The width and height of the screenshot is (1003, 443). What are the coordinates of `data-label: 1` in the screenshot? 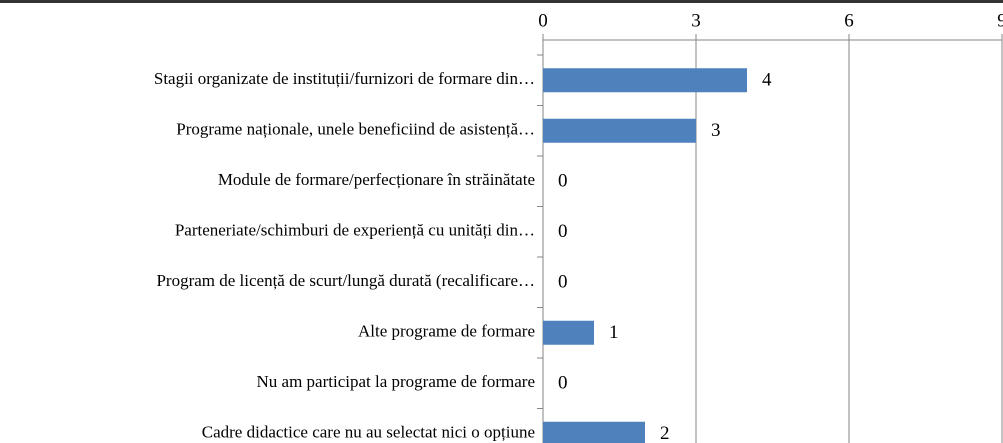 It's located at (614, 332).